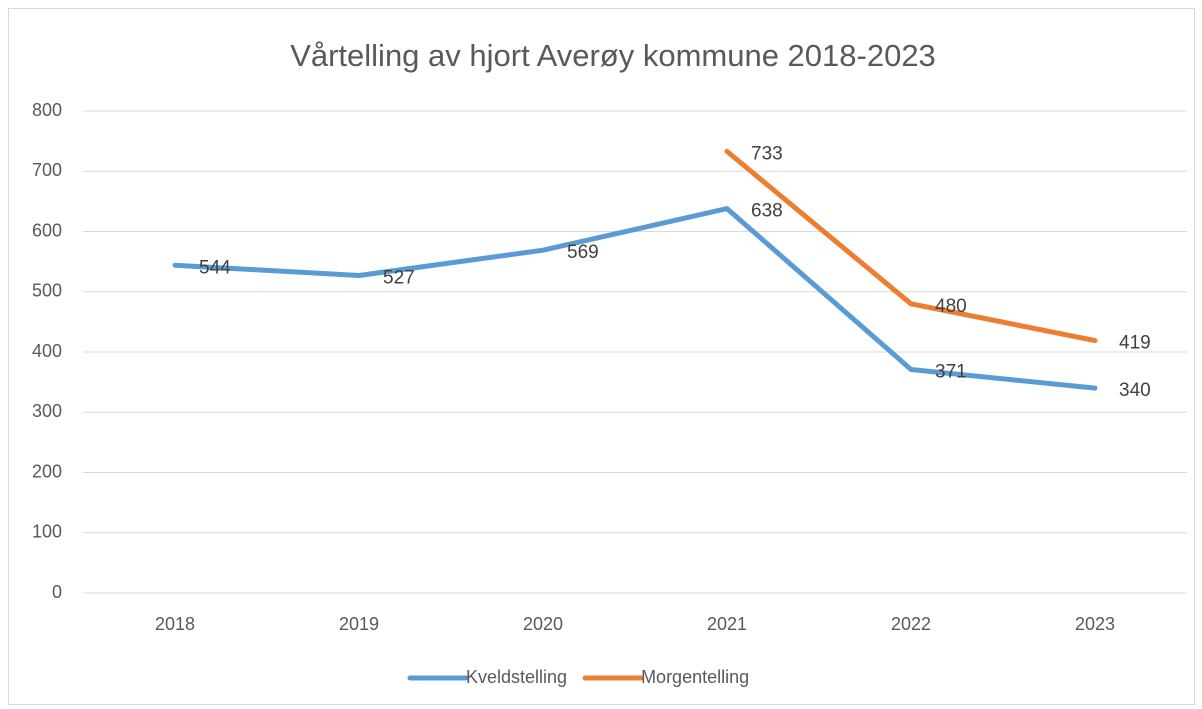  Describe the element at coordinates (47, 411) in the screenshot. I see `y-tick-label: 300` at that location.